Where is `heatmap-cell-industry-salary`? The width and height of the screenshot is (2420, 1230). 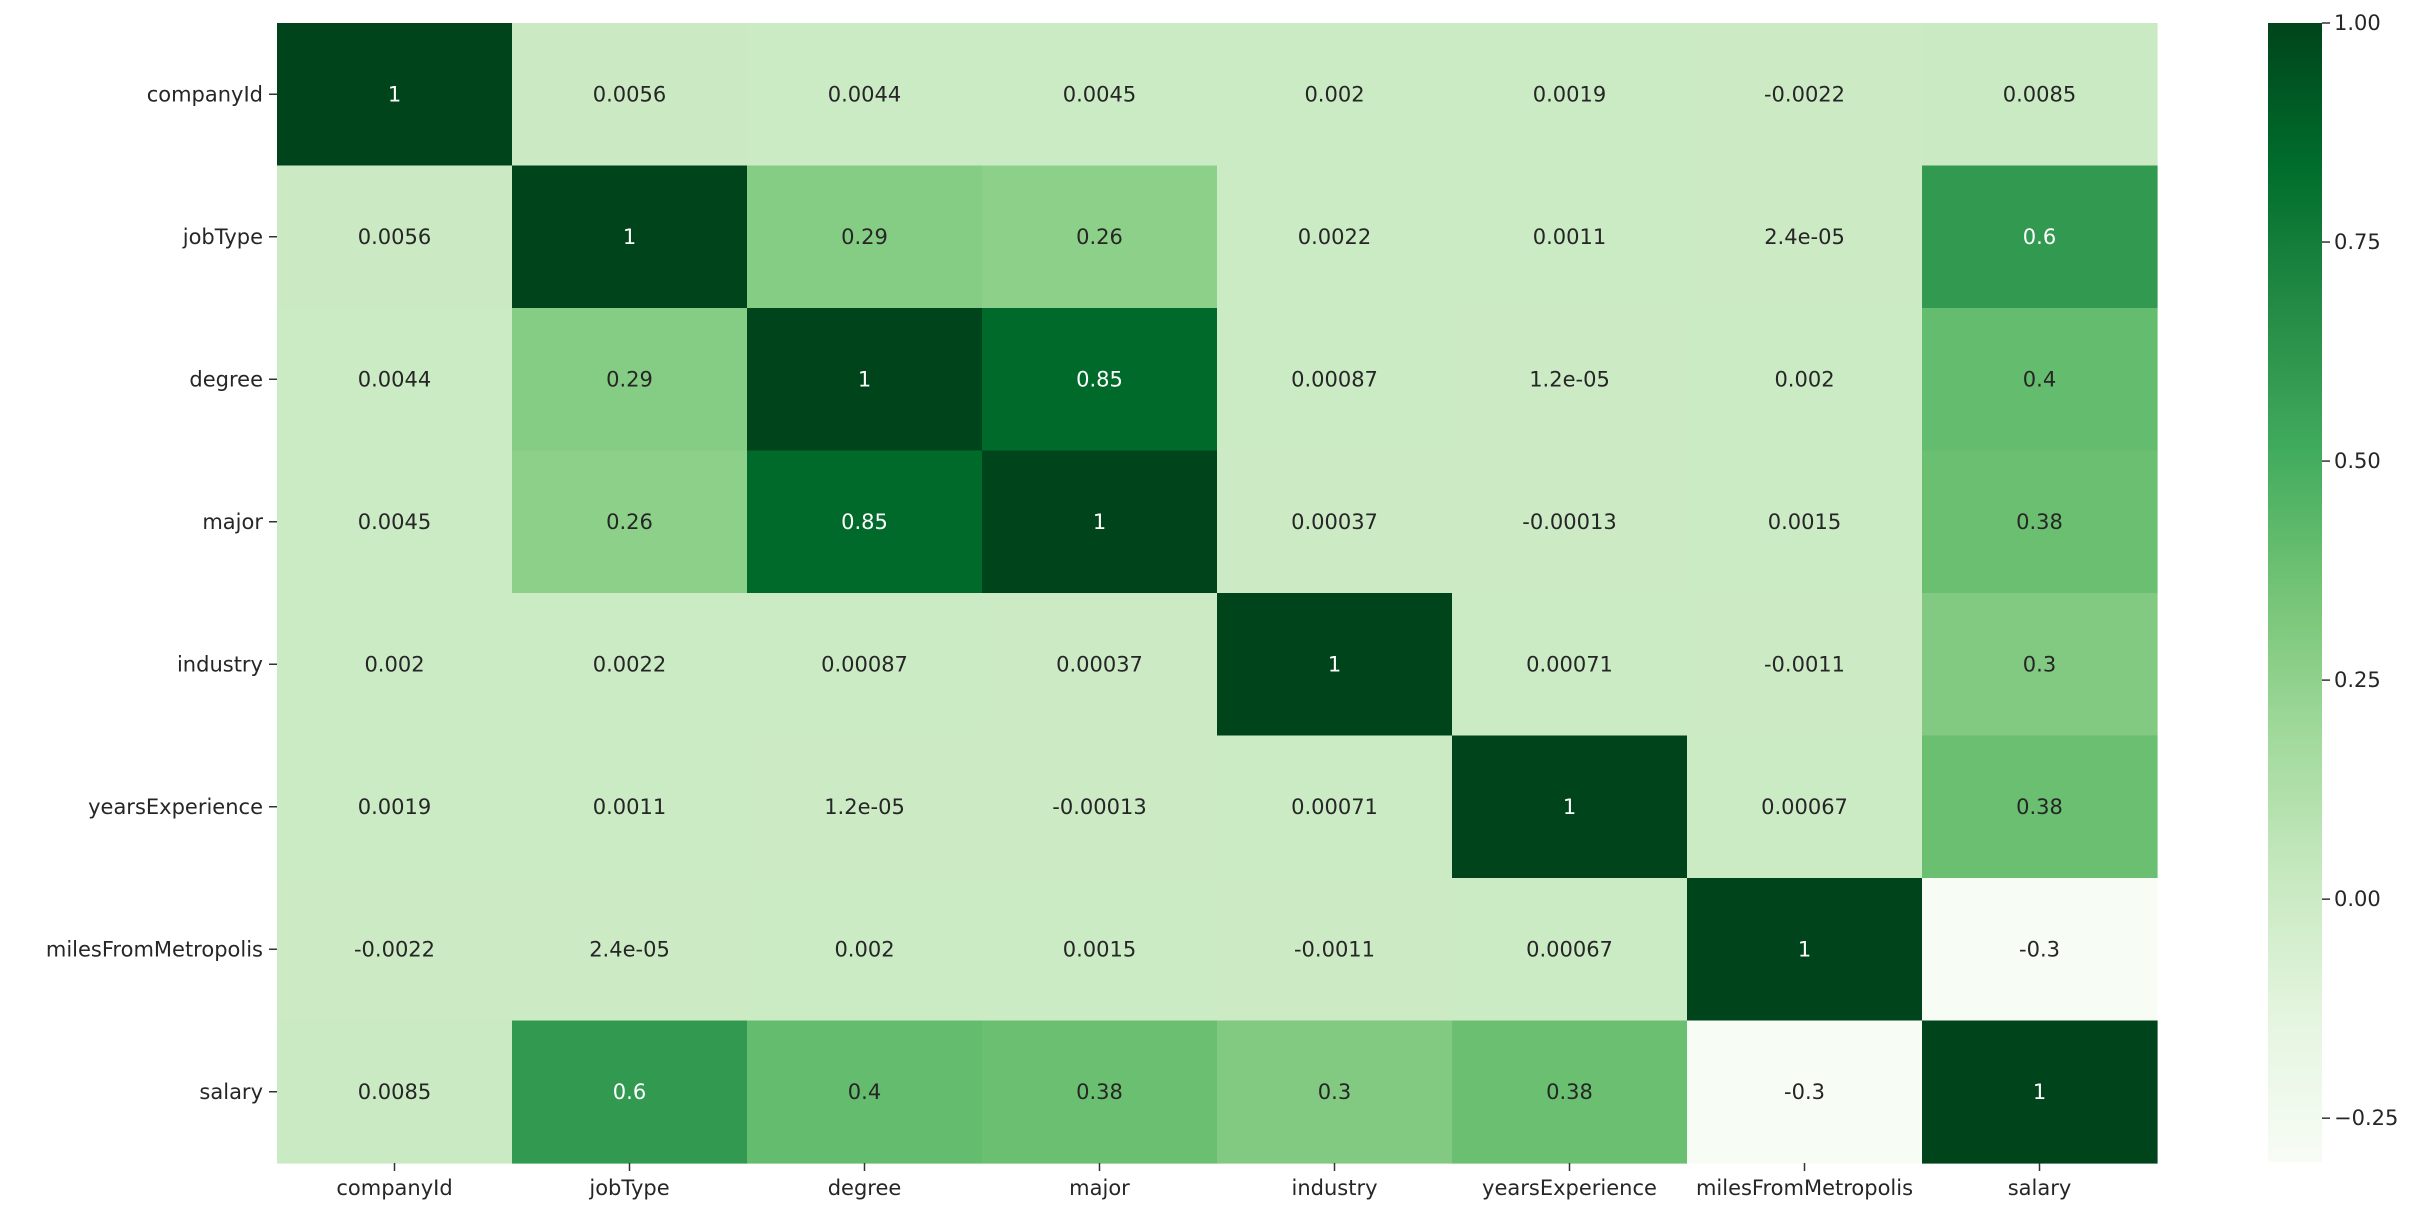 heatmap-cell-industry-salary is located at coordinates (2040, 665).